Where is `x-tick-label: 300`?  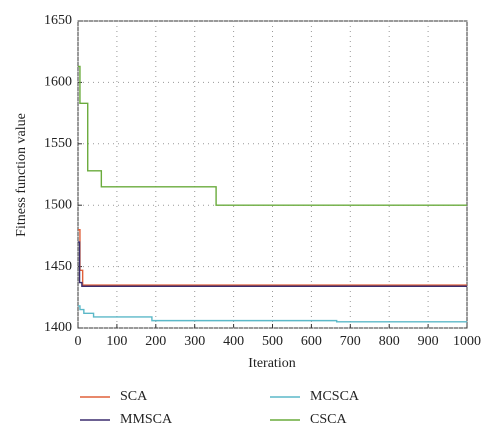 x-tick-label: 300 is located at coordinates (194, 341).